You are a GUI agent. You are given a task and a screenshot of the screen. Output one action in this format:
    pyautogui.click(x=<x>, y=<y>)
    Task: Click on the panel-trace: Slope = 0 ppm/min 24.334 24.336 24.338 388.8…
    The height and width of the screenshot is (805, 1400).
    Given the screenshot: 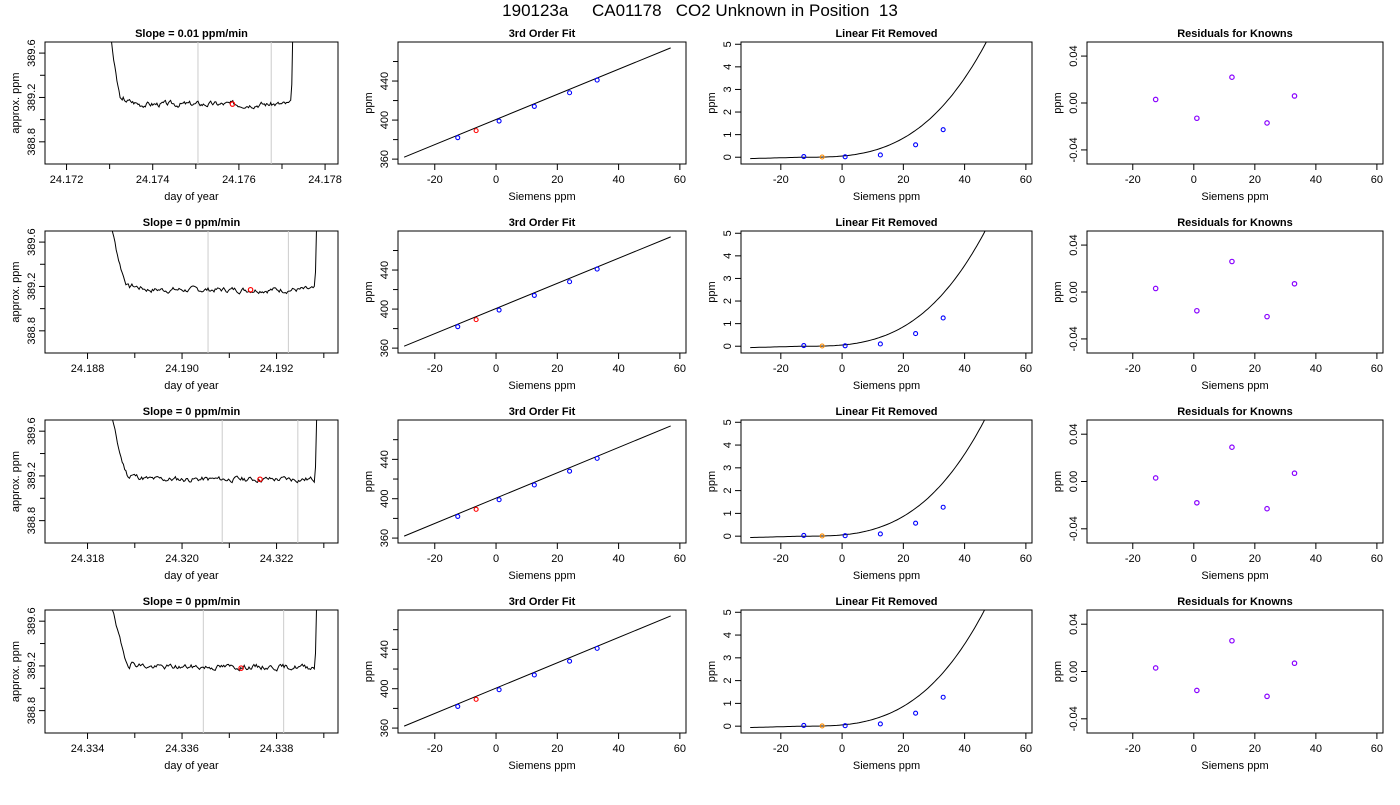 What is the action you would take?
    pyautogui.click(x=174, y=684)
    